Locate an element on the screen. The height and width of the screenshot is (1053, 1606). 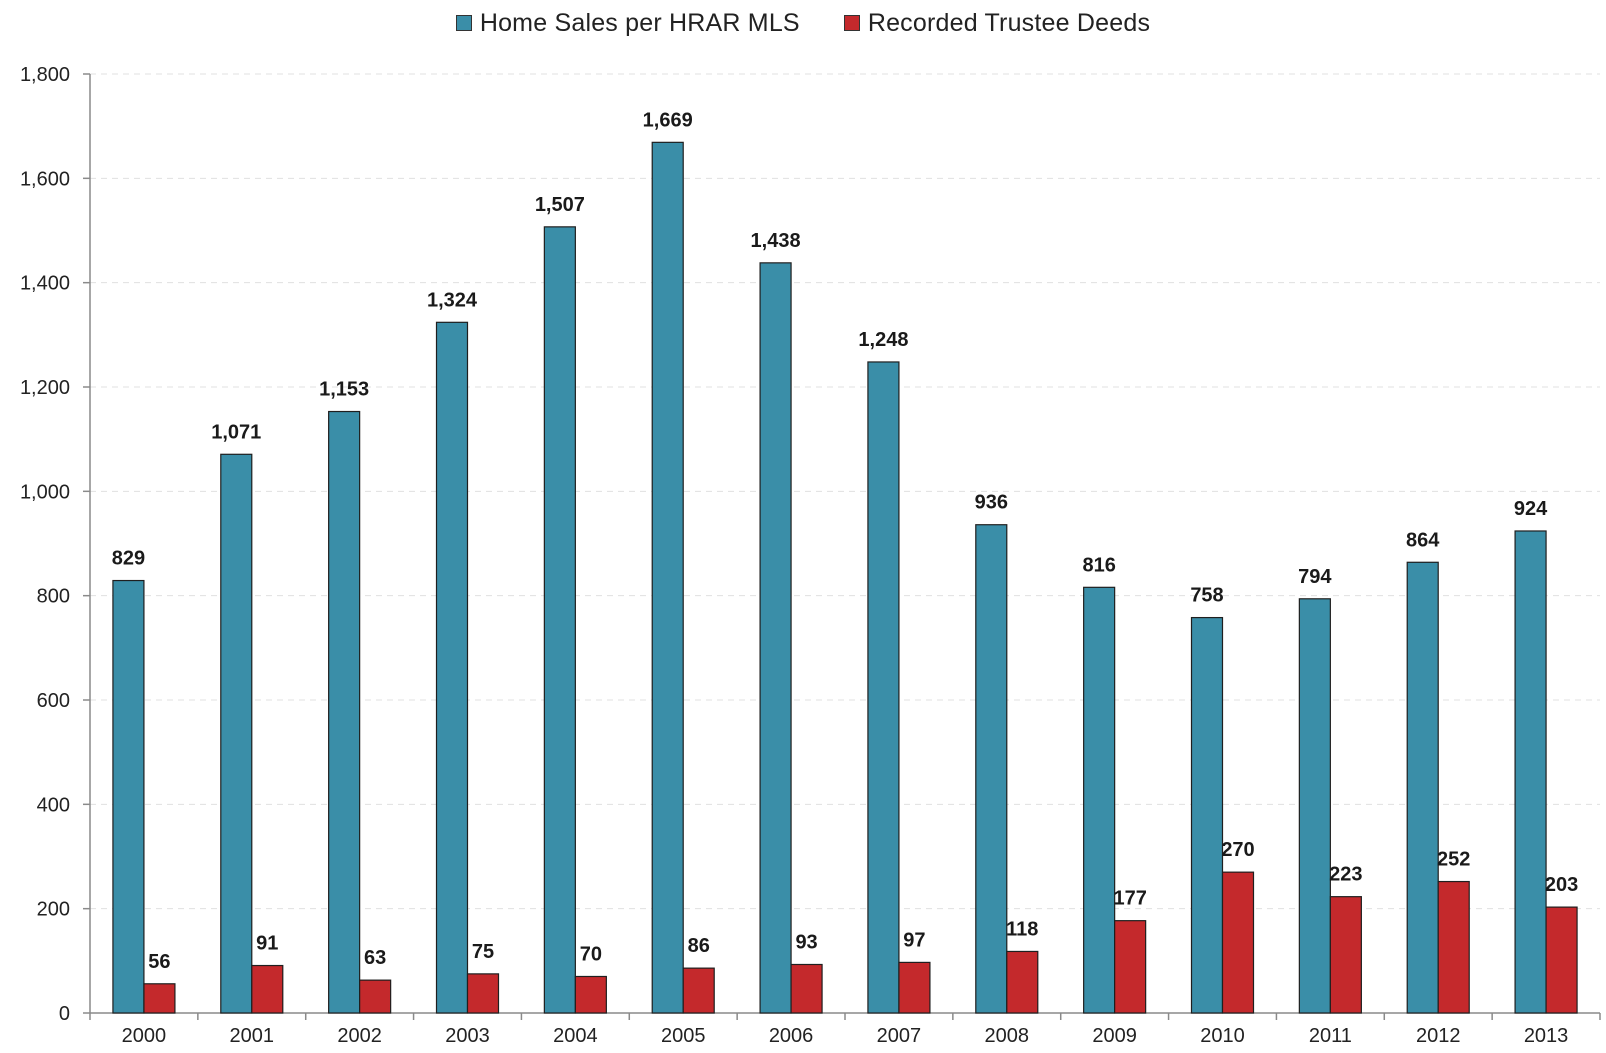
data-label-trustee-deeds: 91 is located at coordinates (267, 944).